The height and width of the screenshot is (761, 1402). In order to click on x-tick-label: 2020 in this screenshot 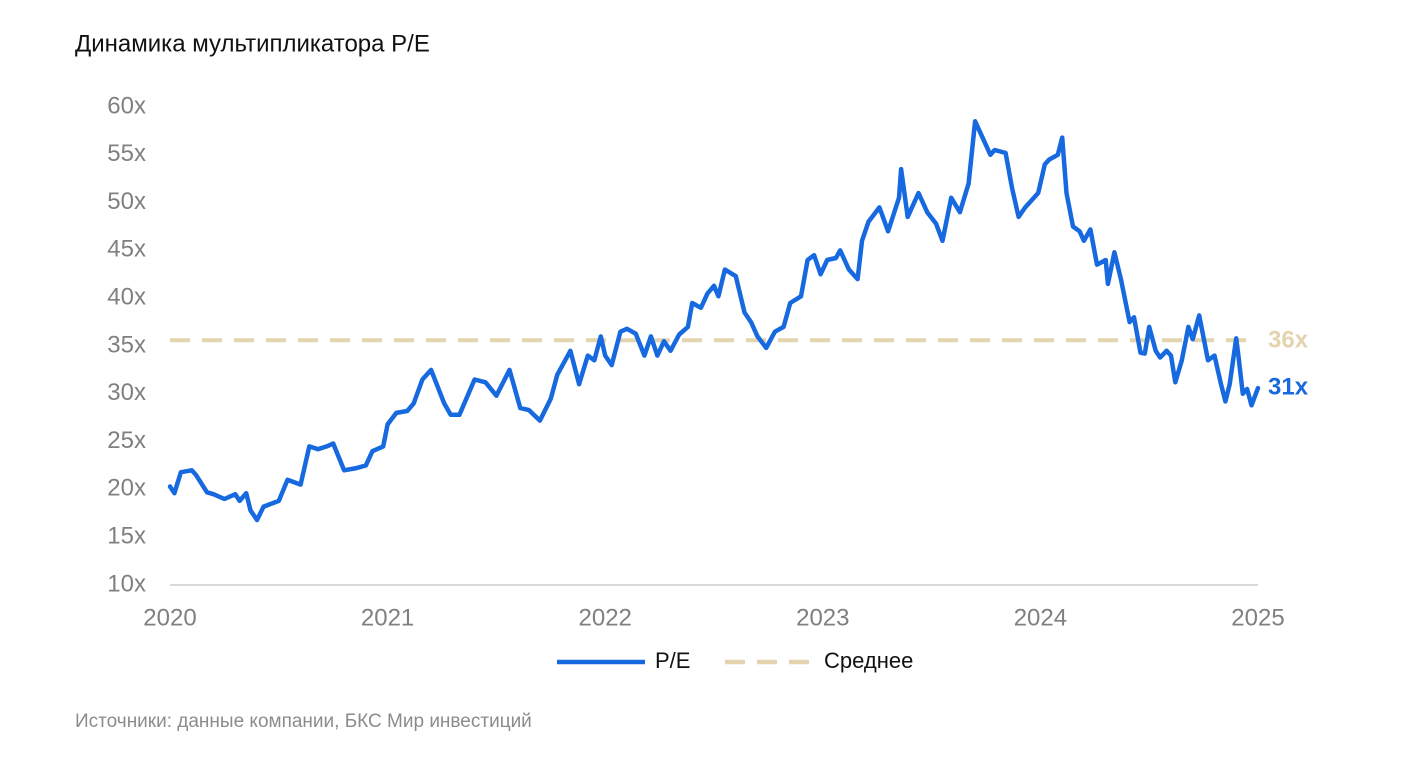, I will do `click(169, 617)`.